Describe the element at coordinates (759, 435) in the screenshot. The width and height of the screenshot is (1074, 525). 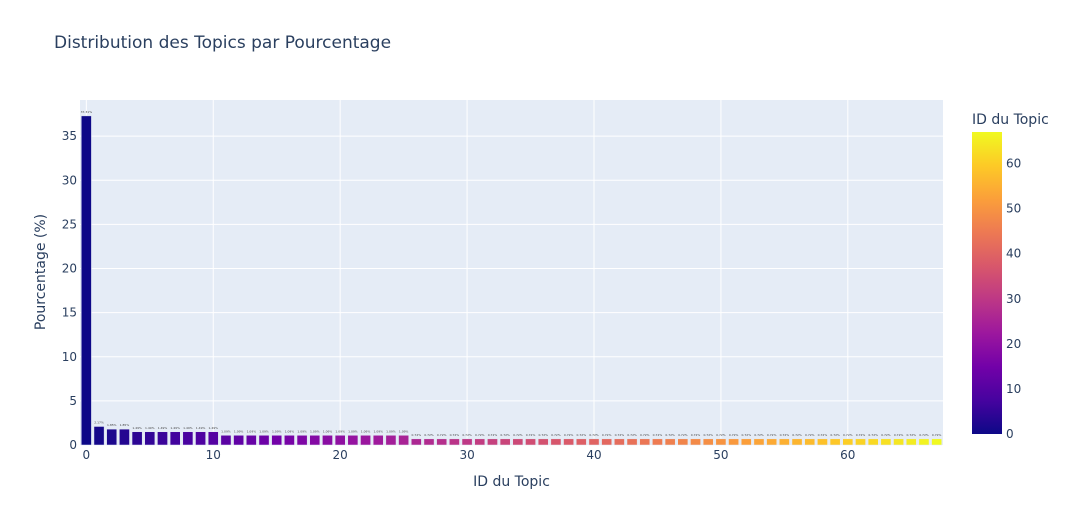
I see `bar-label-topic-53: 0.72%` at that location.